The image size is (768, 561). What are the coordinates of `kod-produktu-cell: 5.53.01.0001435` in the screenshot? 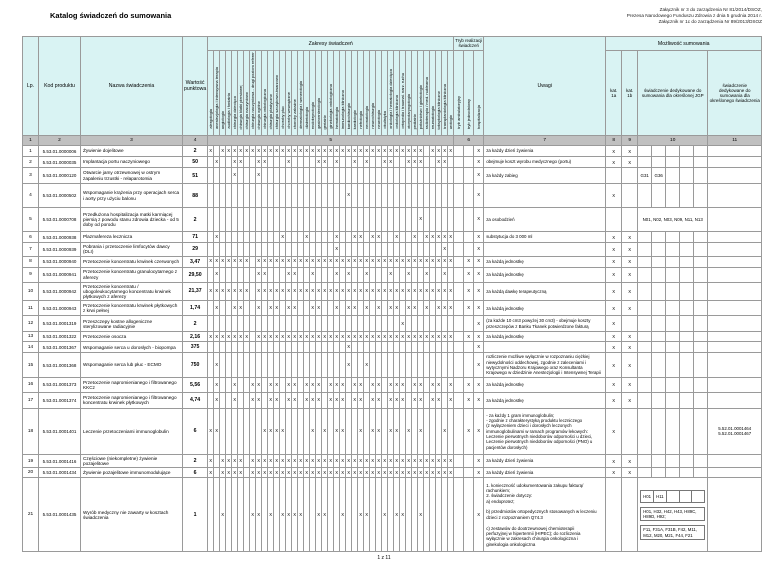 It's located at (59, 515).